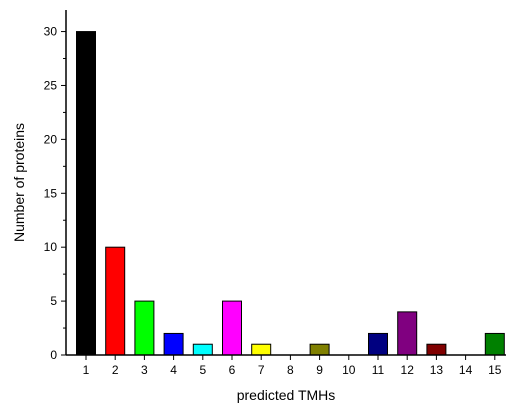 This screenshot has height=408, width=531. What do you see at coordinates (232, 370) in the screenshot?
I see `x-tick-label: 6` at bounding box center [232, 370].